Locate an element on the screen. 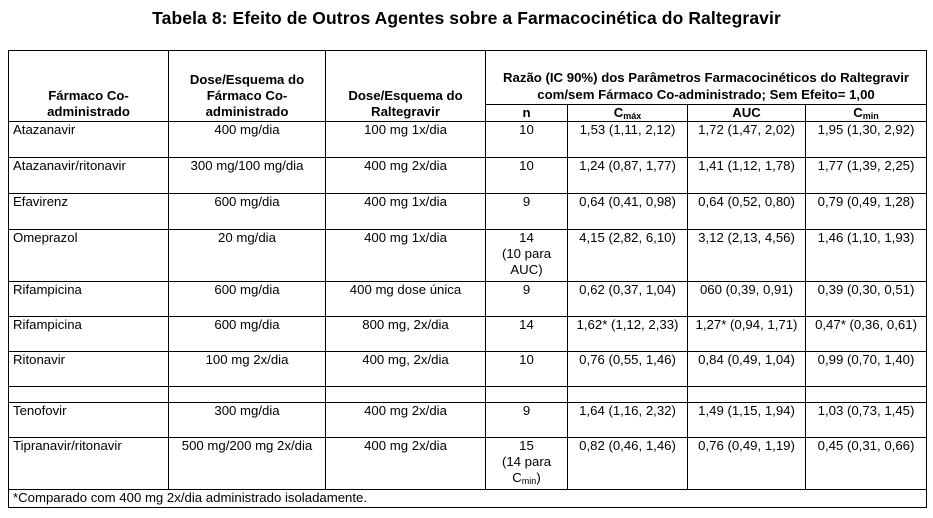 The image size is (933, 518). header-drug-dose: Dose/Esquema do Fármaco Co-administrado is located at coordinates (247, 86).